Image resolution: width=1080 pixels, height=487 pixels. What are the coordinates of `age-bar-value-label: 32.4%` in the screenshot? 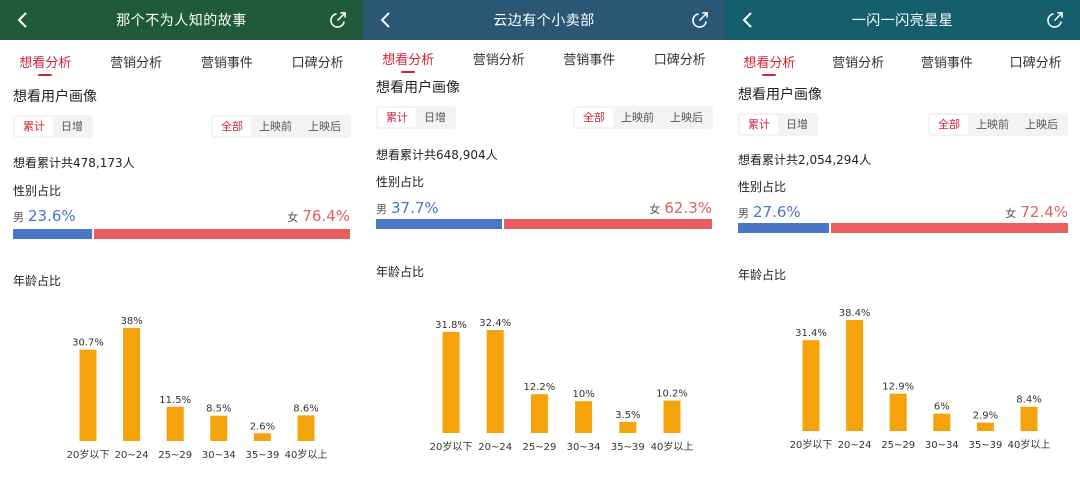 It's located at (495, 323).